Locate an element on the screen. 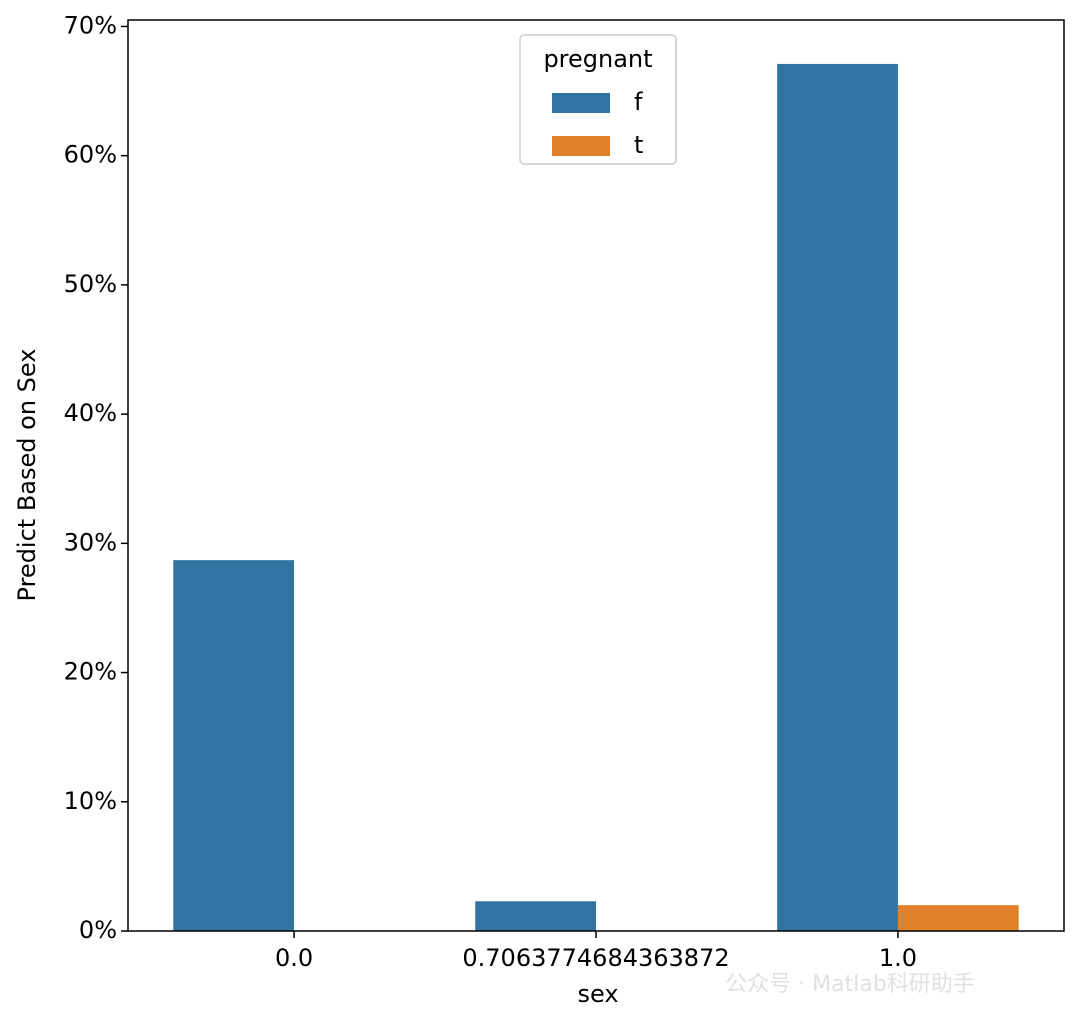 The image size is (1080, 1026). y-tick-label: 30% is located at coordinates (90, 542).